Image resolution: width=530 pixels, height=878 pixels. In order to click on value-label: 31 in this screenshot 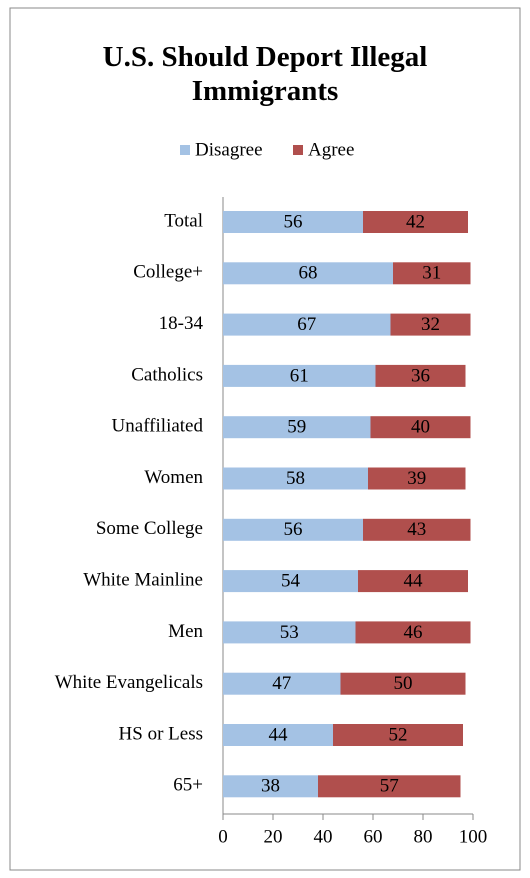, I will do `click(431, 273)`.